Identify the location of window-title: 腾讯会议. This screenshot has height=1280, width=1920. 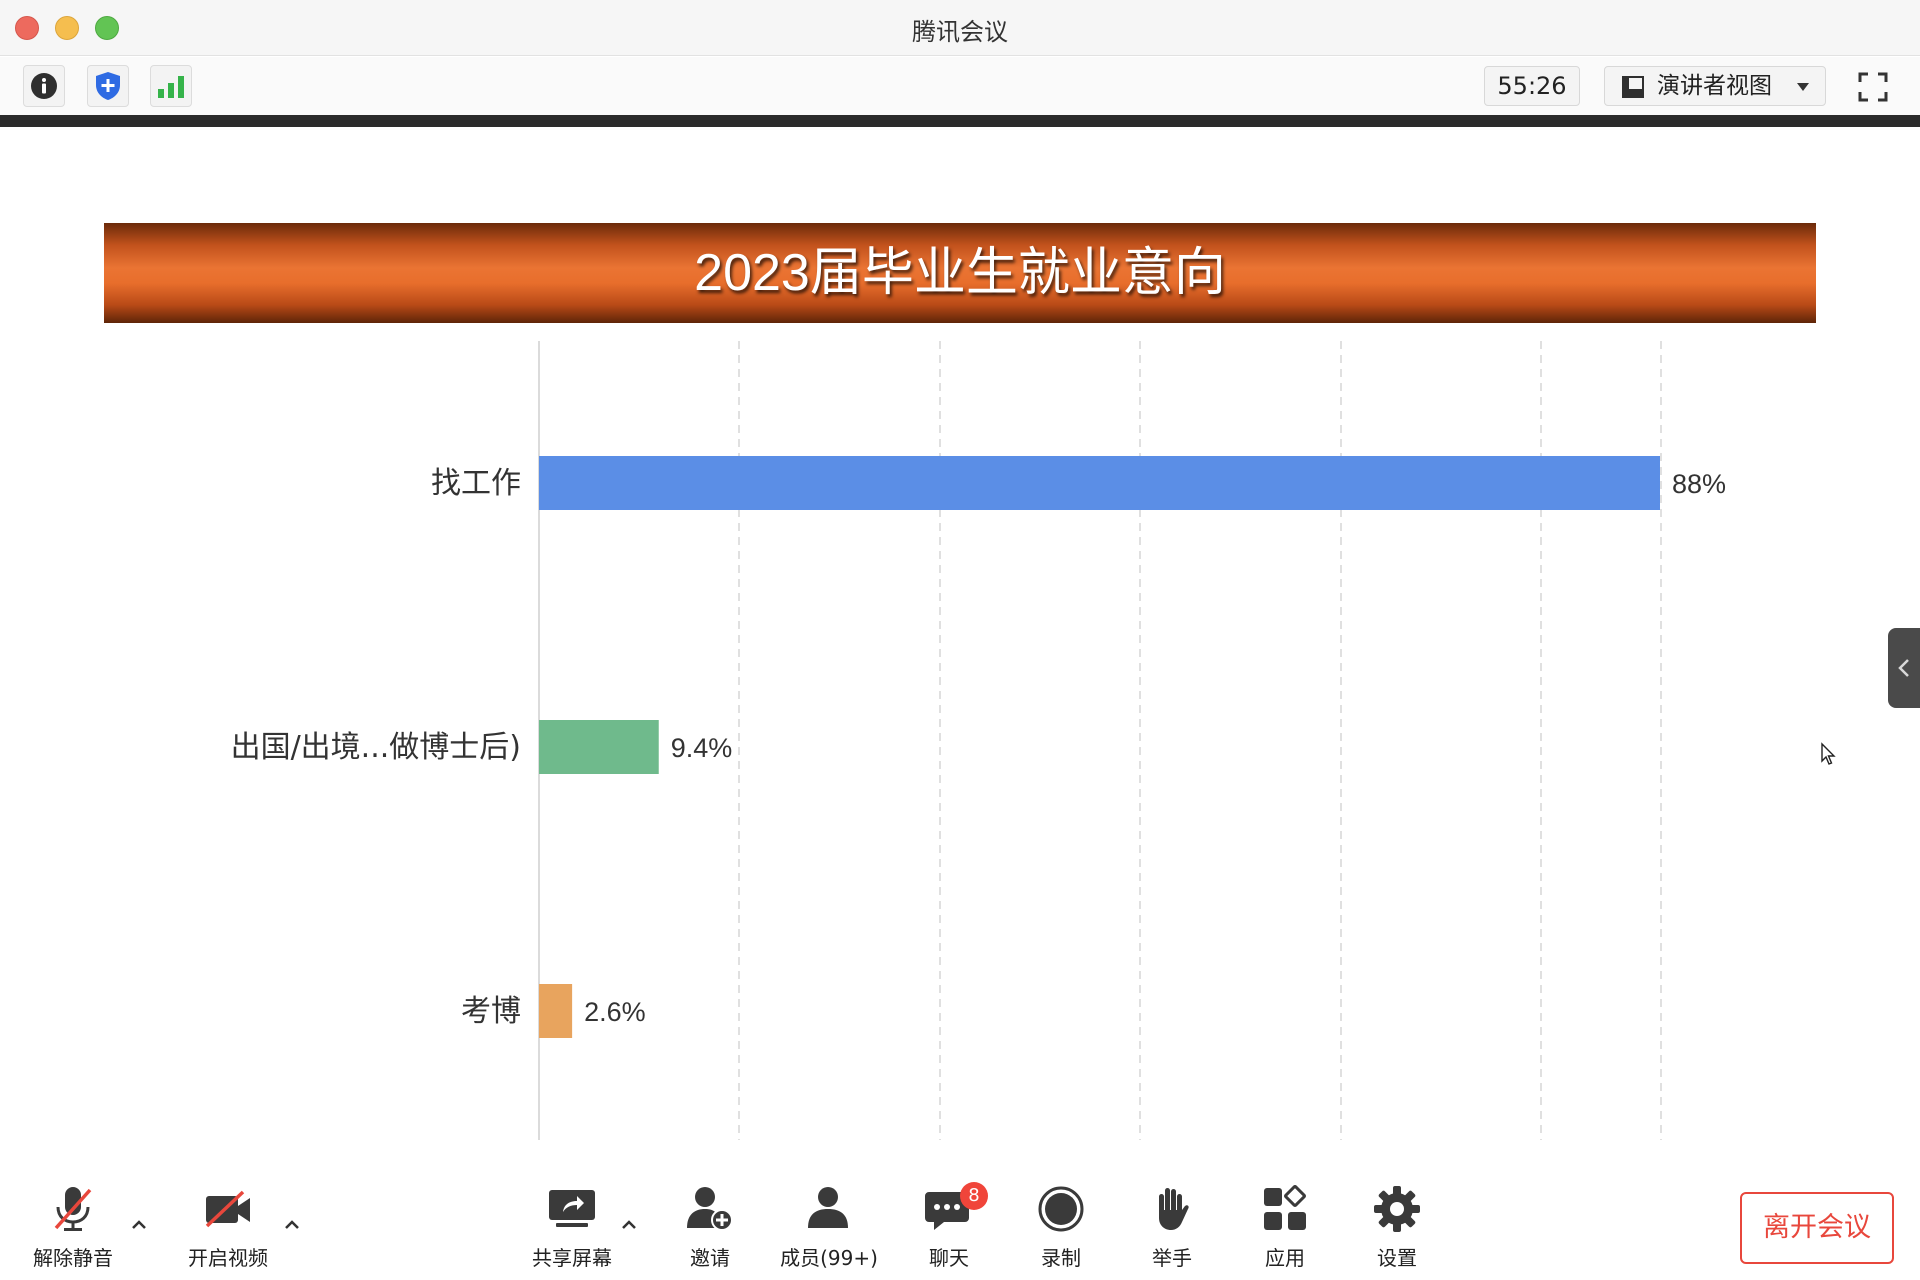
(960, 32).